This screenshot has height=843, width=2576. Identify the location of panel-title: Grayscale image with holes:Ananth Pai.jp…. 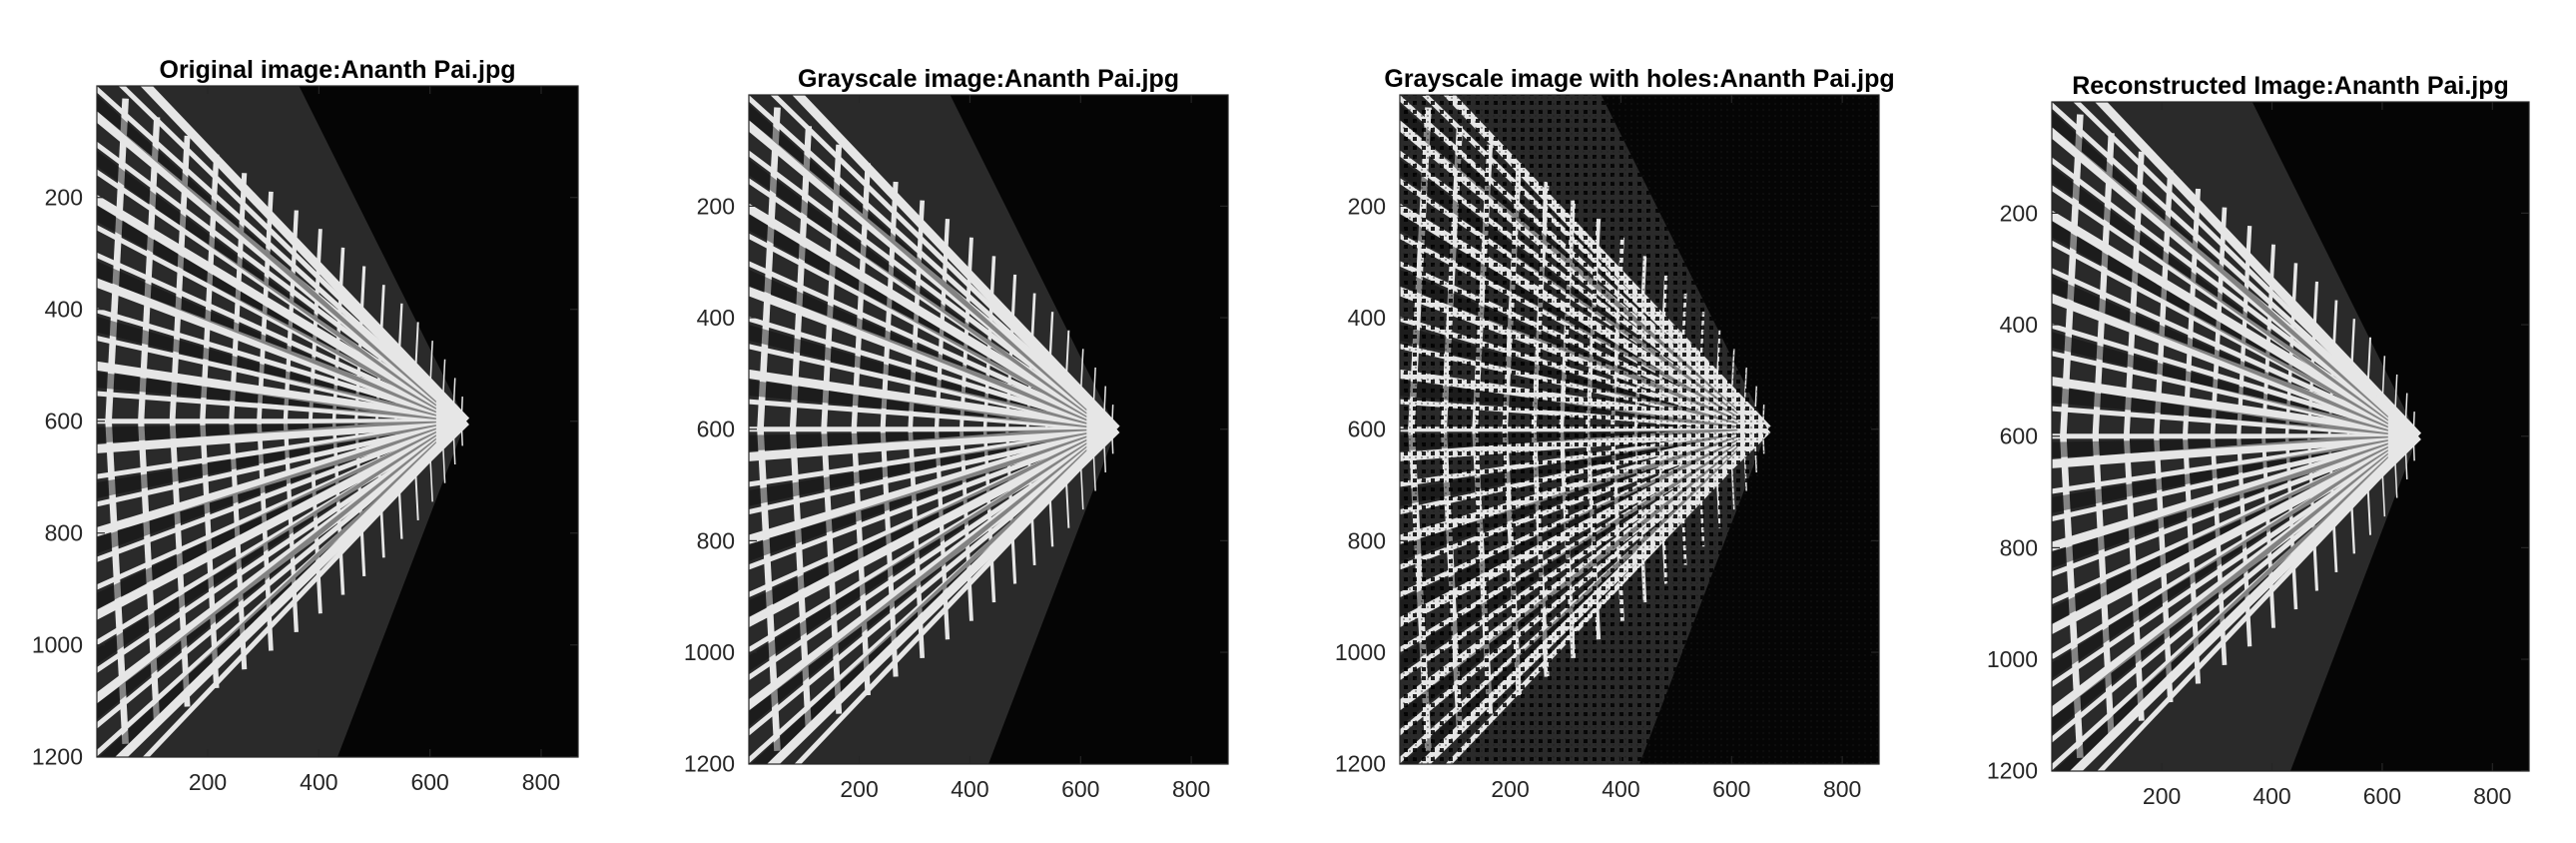
(1639, 79).